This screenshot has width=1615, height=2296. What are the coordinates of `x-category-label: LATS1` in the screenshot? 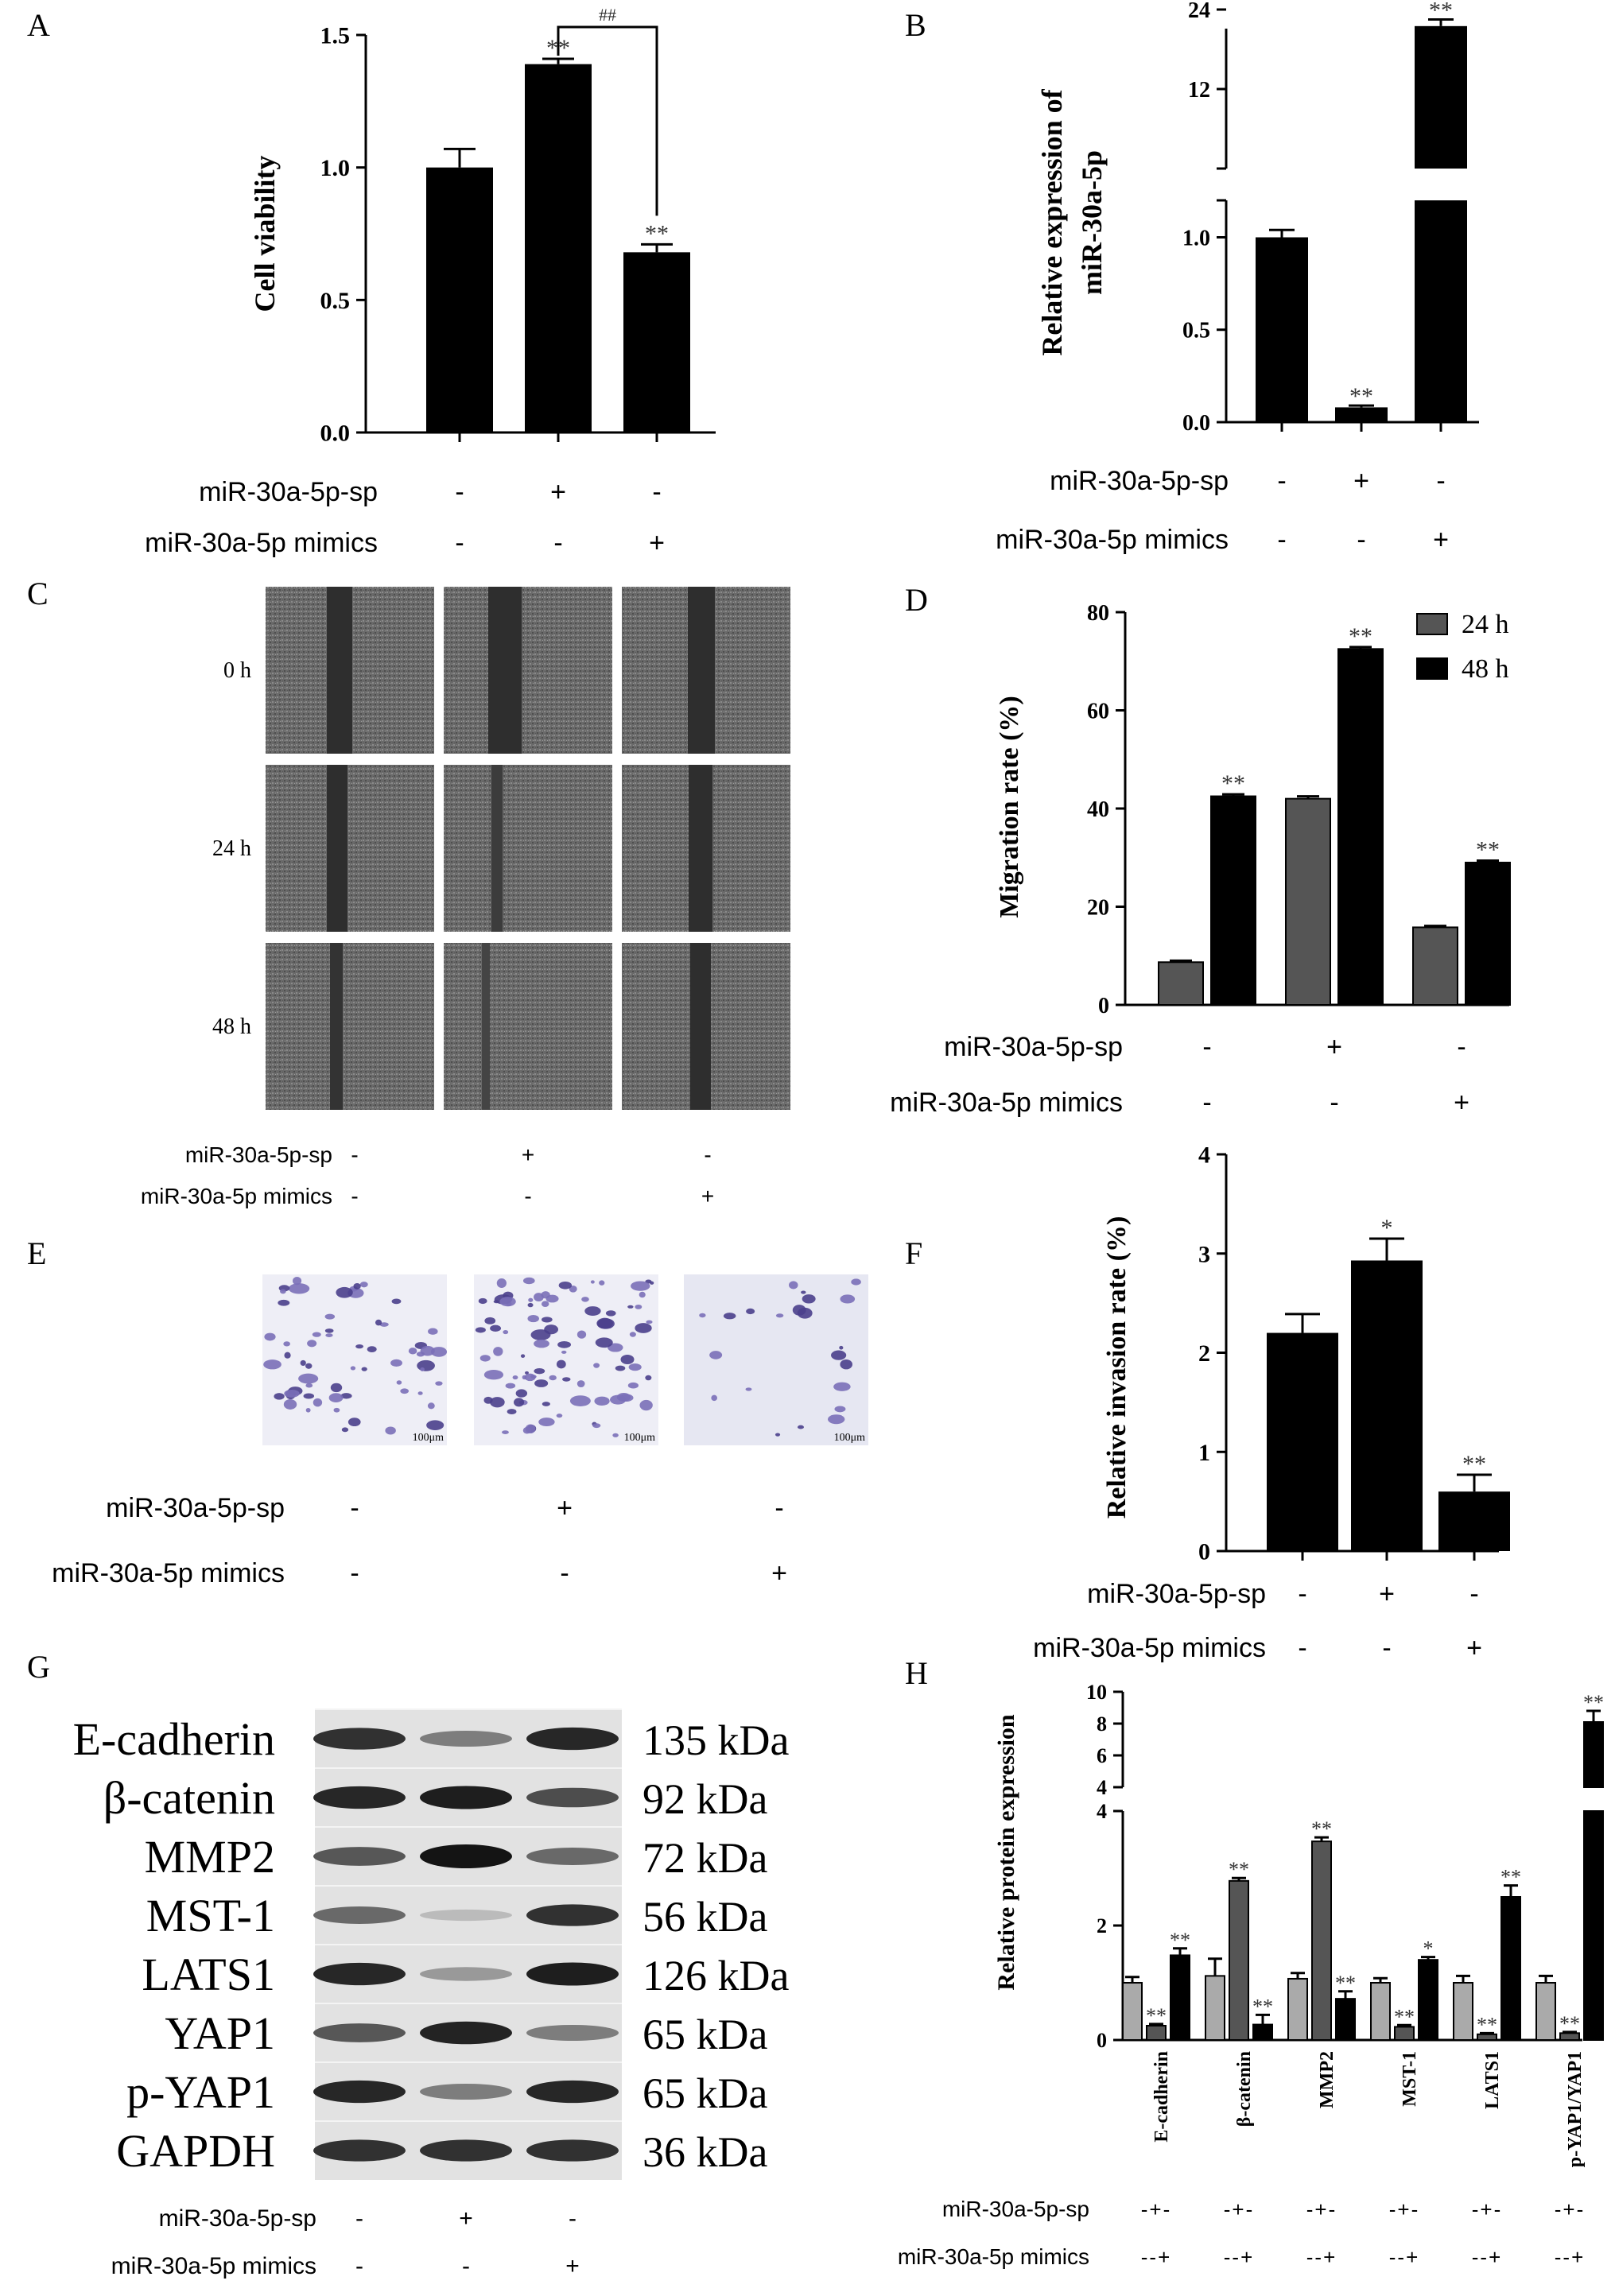 It's located at (1492, 2080).